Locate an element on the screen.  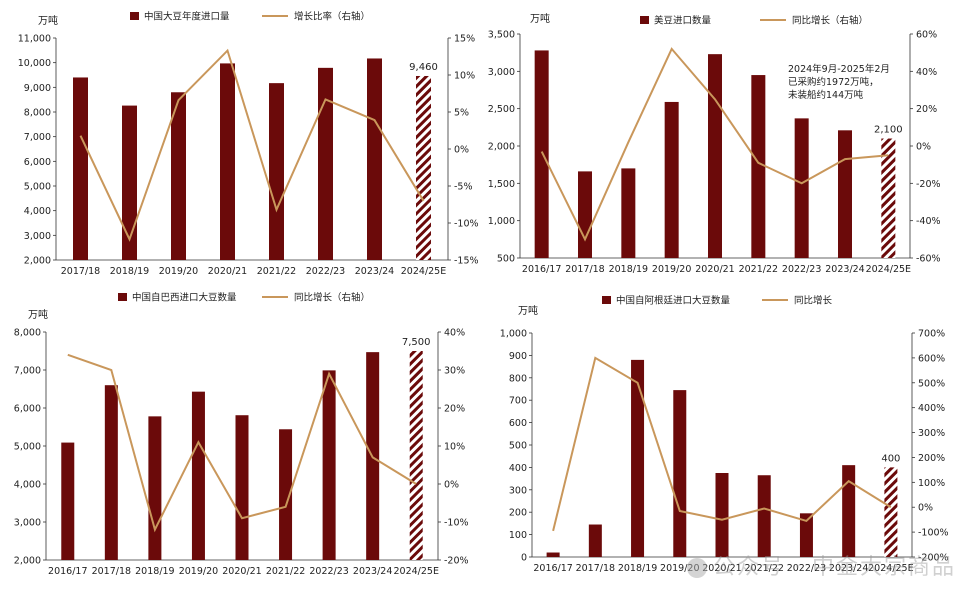
y2-tick-label: -15% is located at coordinates (466, 261).